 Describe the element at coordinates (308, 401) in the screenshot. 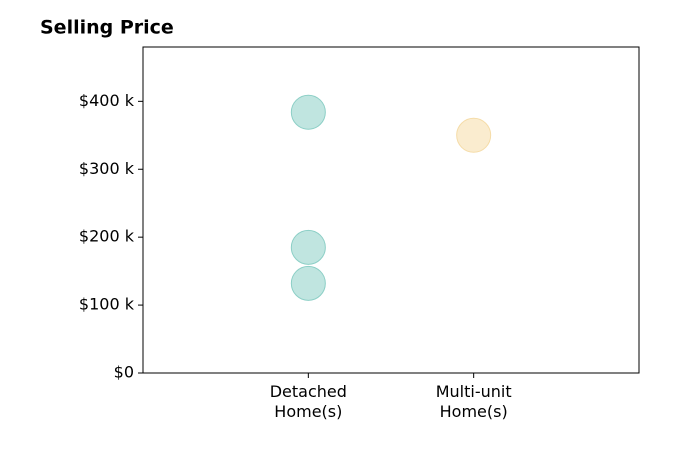

I see `x-tick-label: Detached Home(s)` at that location.